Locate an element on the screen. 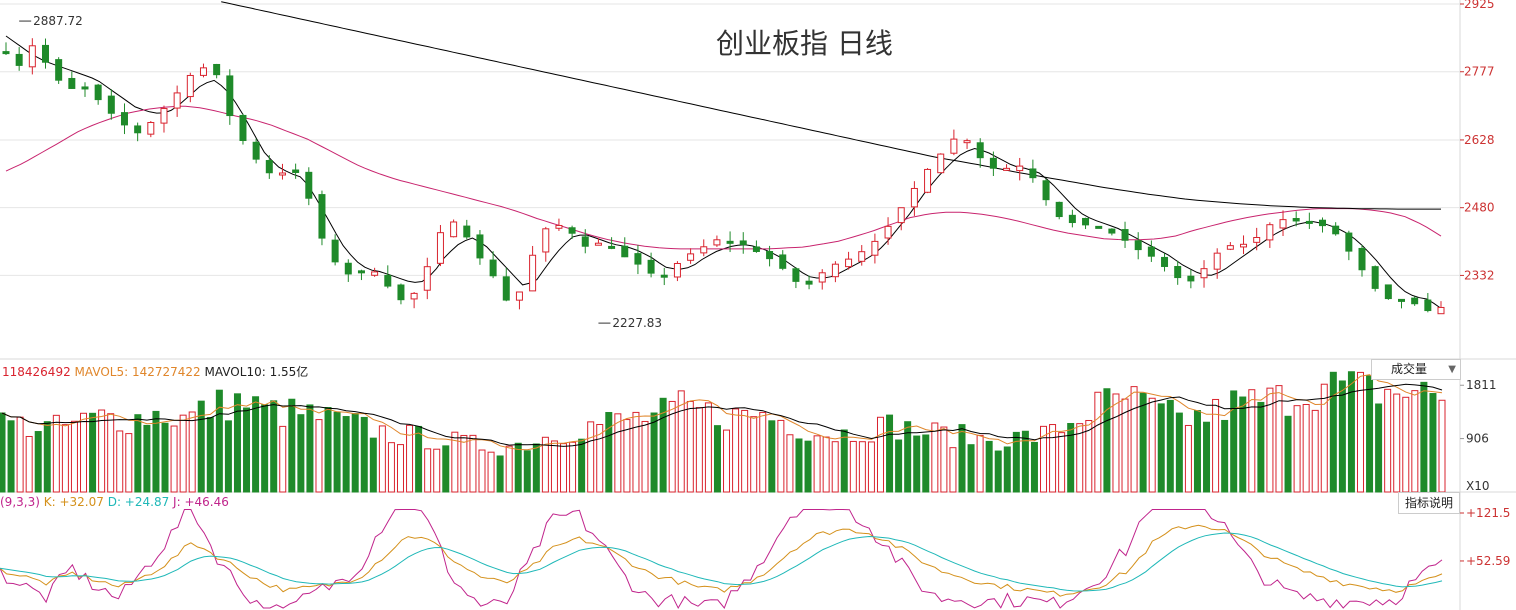  mavol10-line is located at coordinates (722, 415).